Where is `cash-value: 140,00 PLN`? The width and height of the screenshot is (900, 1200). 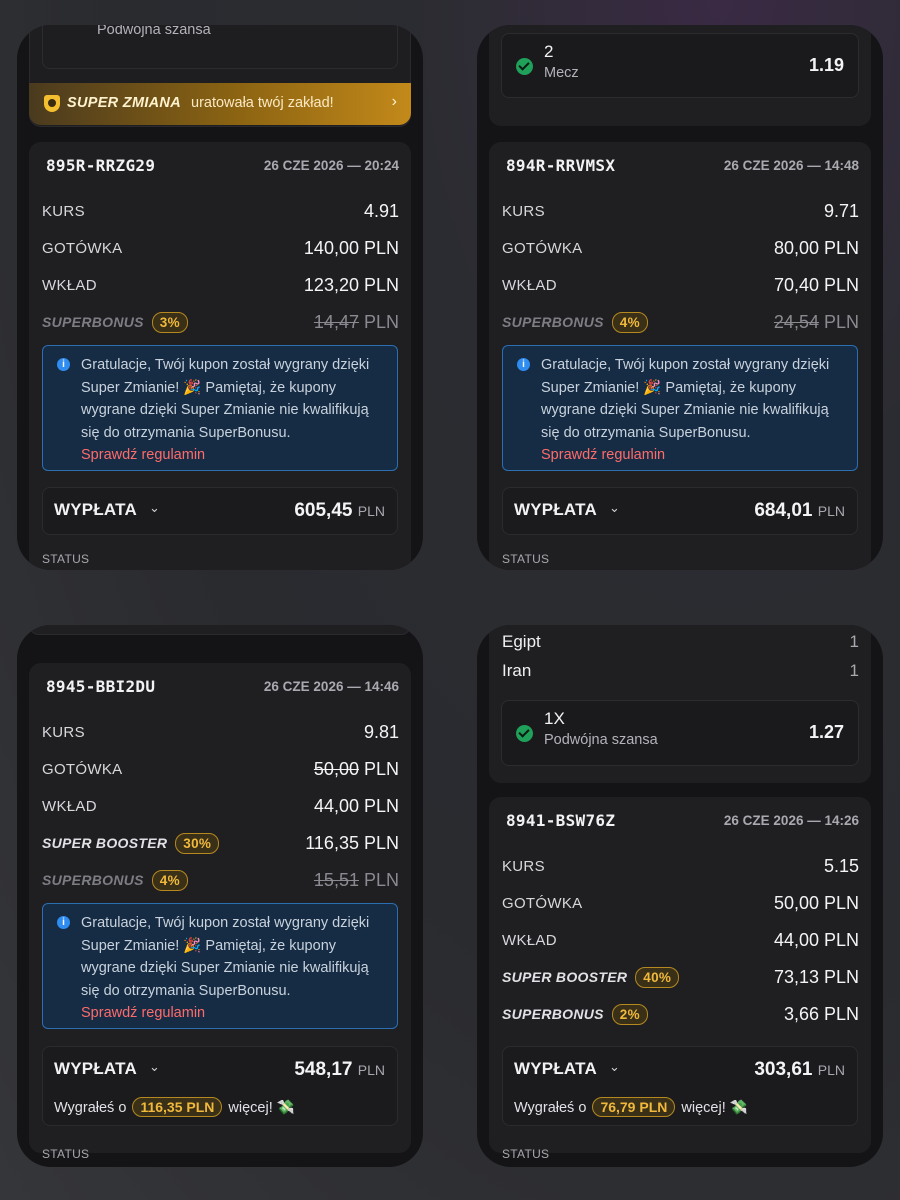 cash-value: 140,00 PLN is located at coordinates (351, 247).